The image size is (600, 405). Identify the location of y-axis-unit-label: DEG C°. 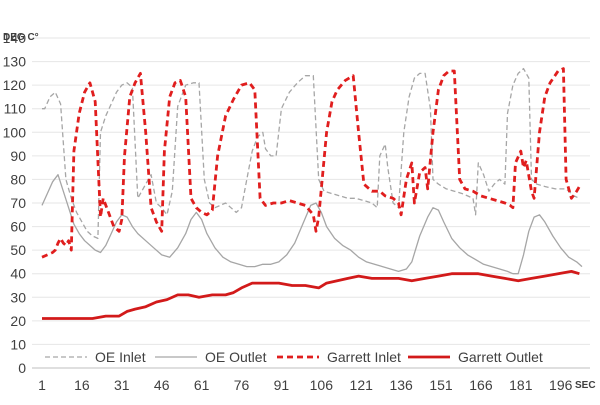
(21, 37).